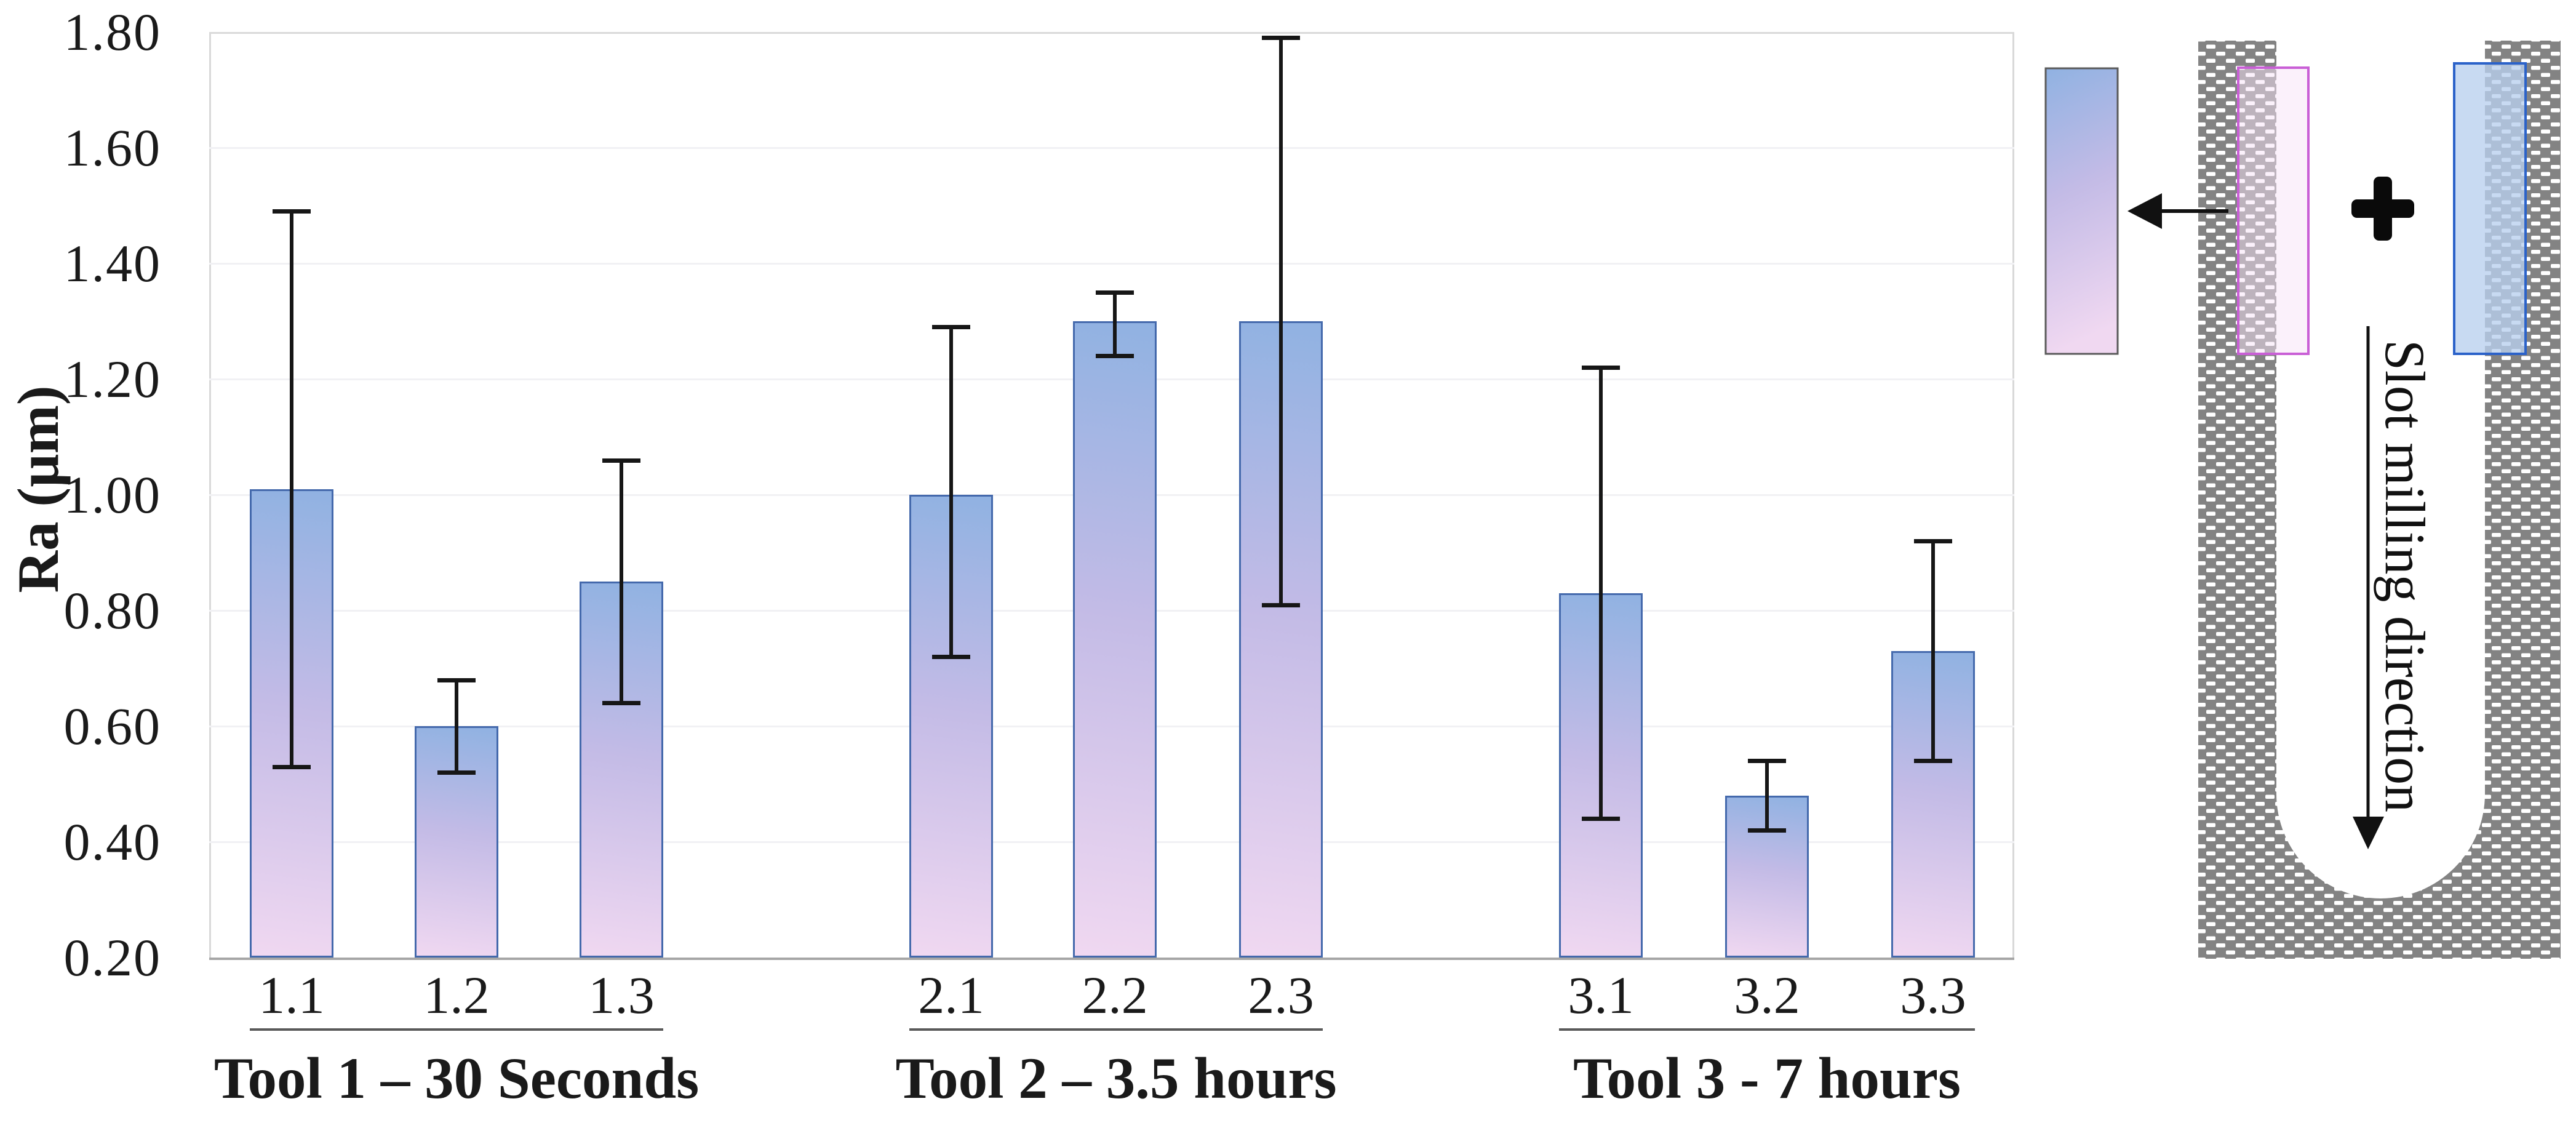 The image size is (2576, 1128). I want to click on y-tick-1.60: 1.60, so click(112, 147).